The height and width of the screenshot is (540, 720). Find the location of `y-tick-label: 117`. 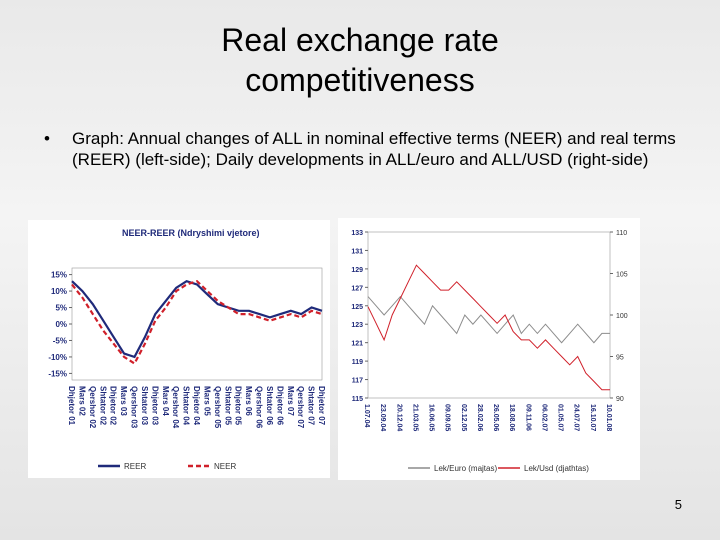

y-tick-label: 117 is located at coordinates (357, 381).